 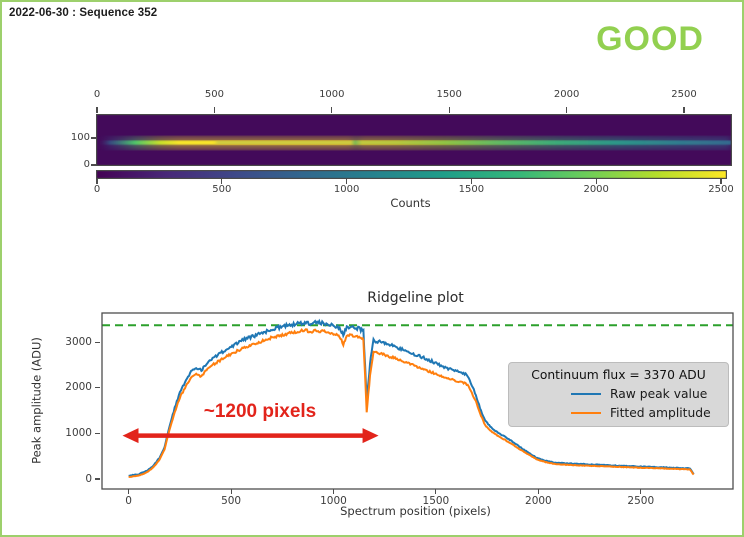 What do you see at coordinates (78, 341) in the screenshot?
I see `tick-label: 3000` at bounding box center [78, 341].